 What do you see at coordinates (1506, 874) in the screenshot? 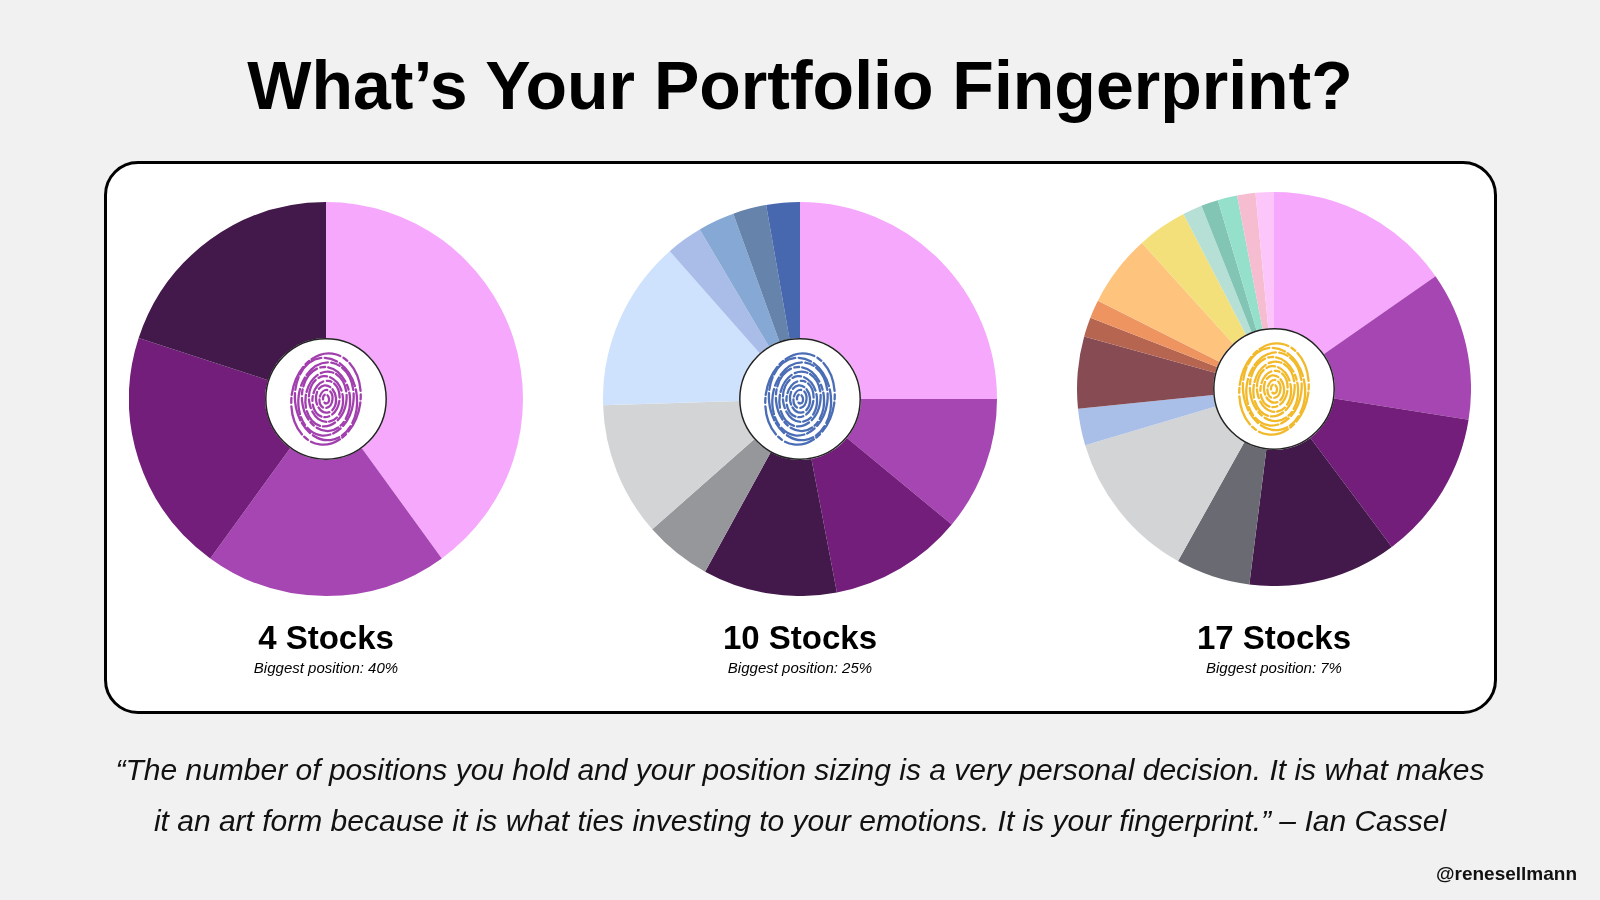
I see `text: @renesellmann` at bounding box center [1506, 874].